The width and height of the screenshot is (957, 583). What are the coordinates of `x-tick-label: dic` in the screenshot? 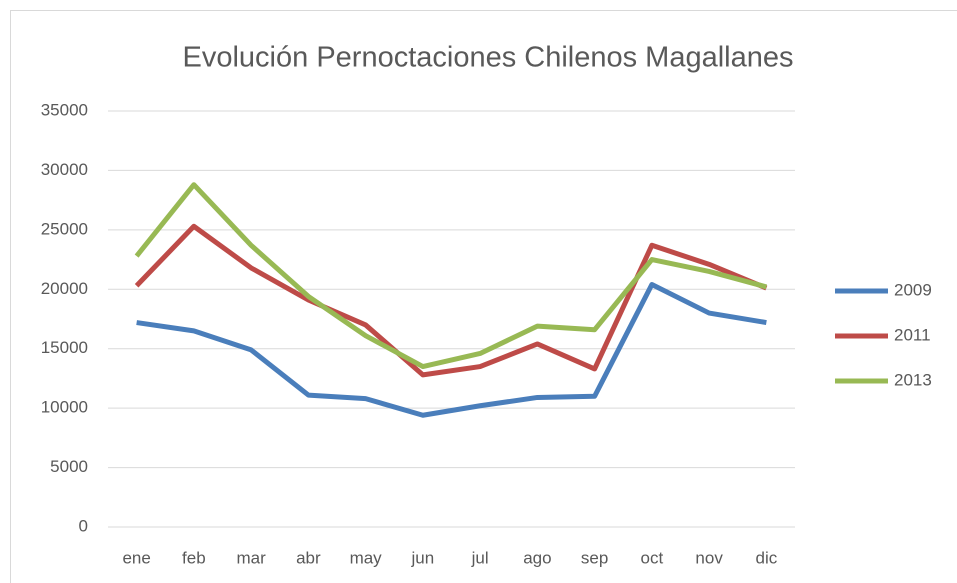 It's located at (767, 557).